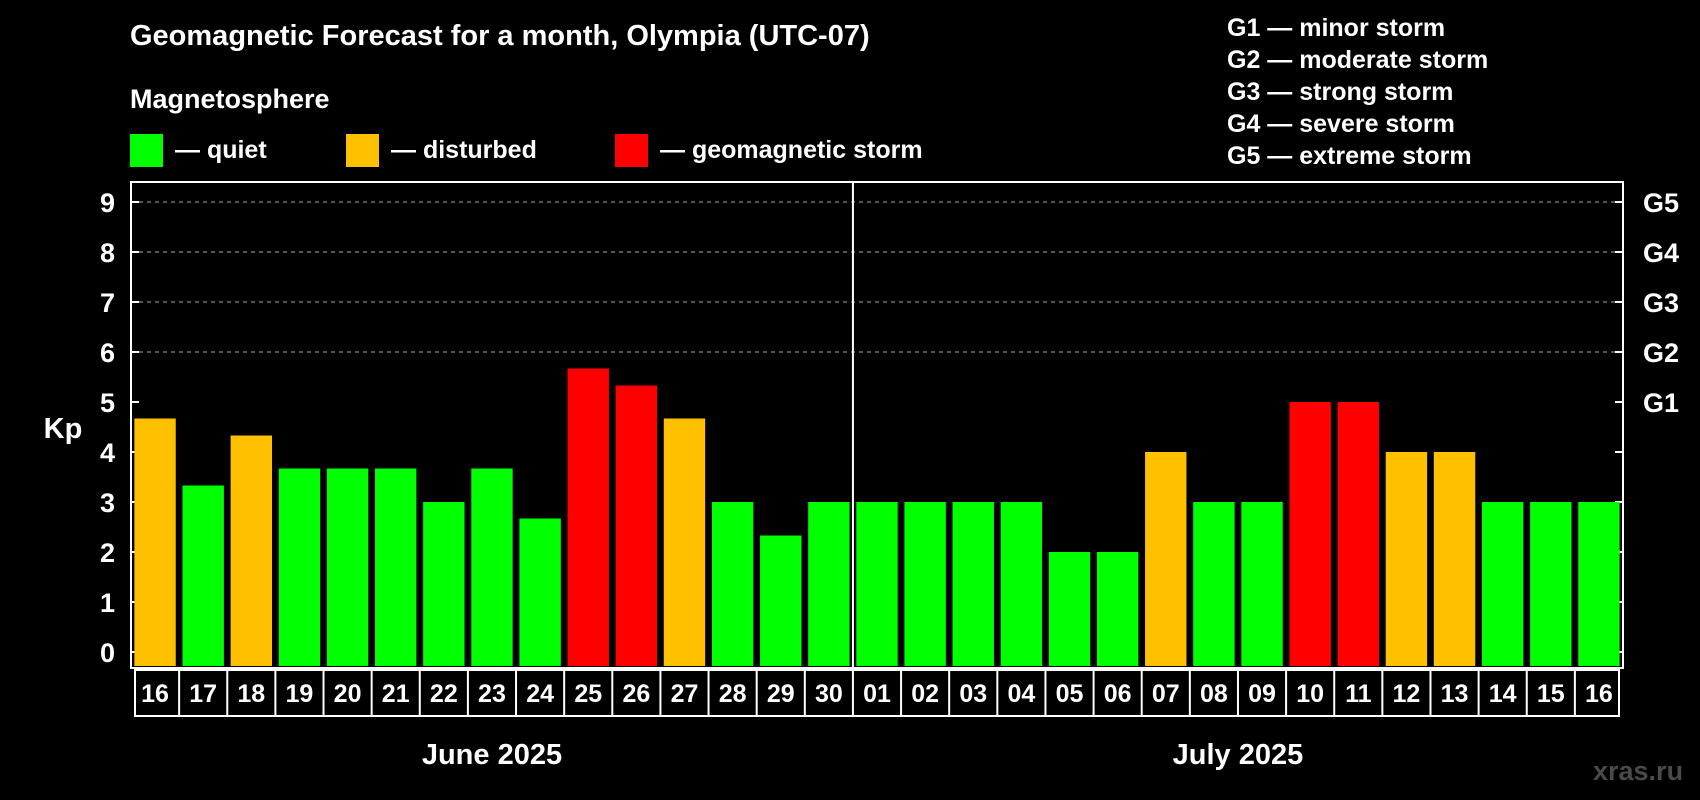 This screenshot has width=1700, height=800. What do you see at coordinates (362, 150) in the screenshot?
I see `disturbed-swatch` at bounding box center [362, 150].